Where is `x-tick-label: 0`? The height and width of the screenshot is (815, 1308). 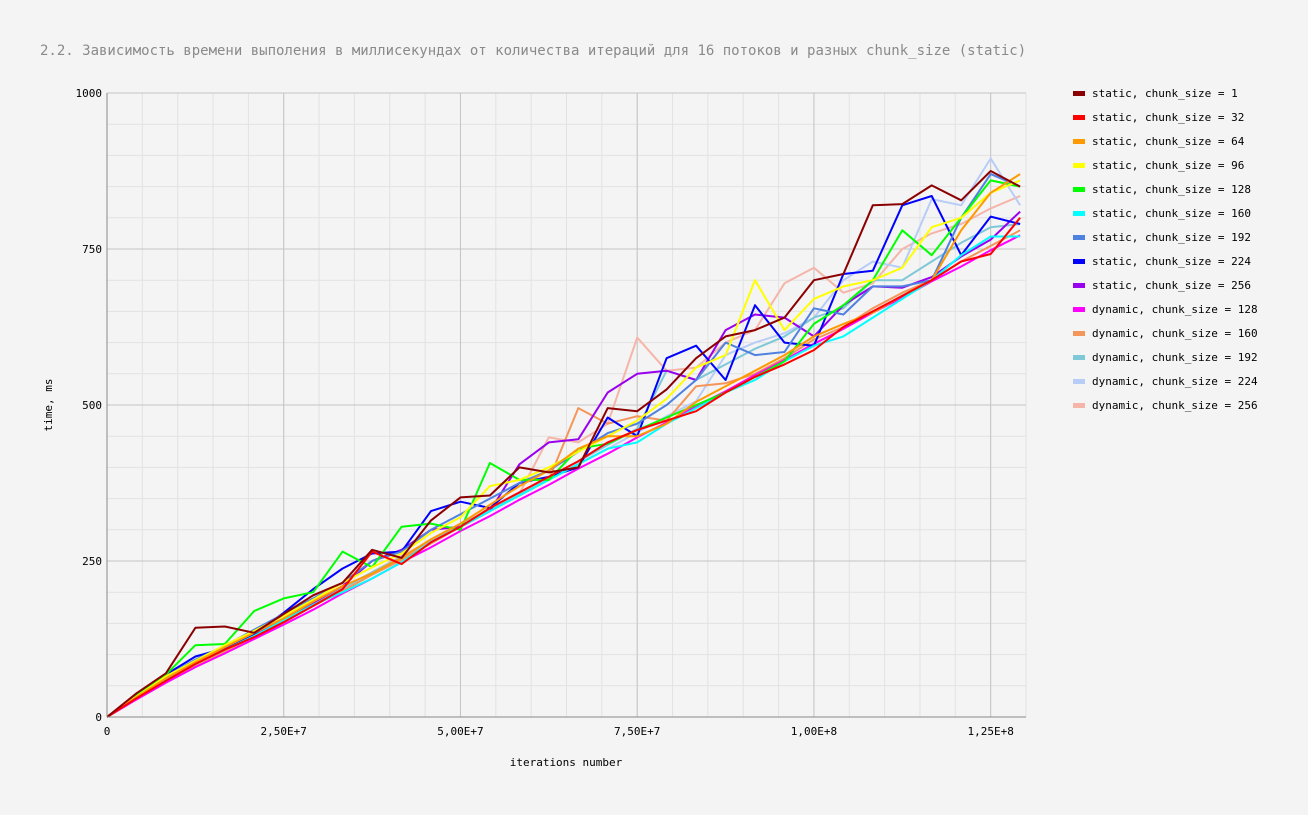 x-tick-label: 0 is located at coordinates (107, 731).